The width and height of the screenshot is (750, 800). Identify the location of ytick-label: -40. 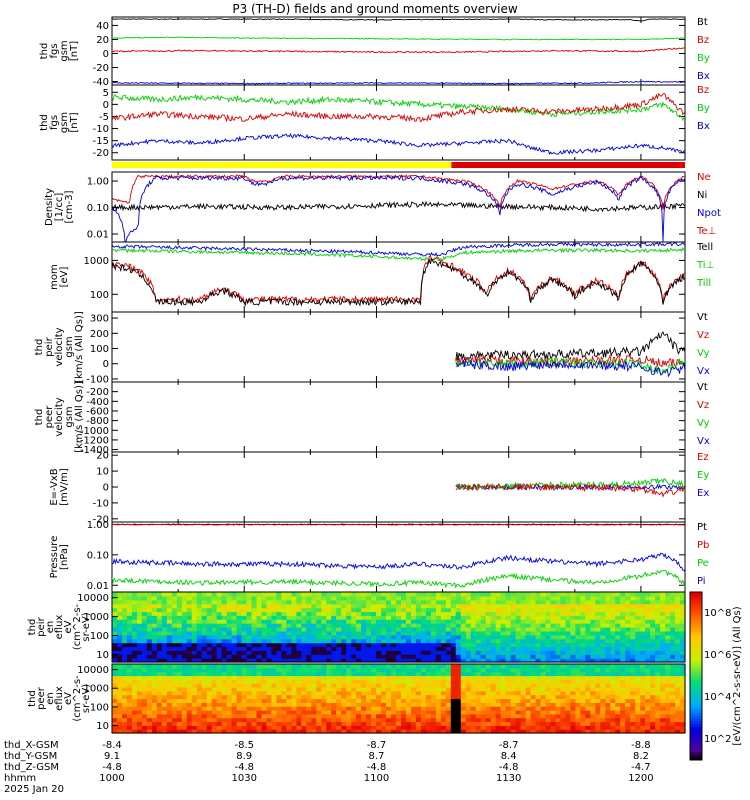
(101, 82).